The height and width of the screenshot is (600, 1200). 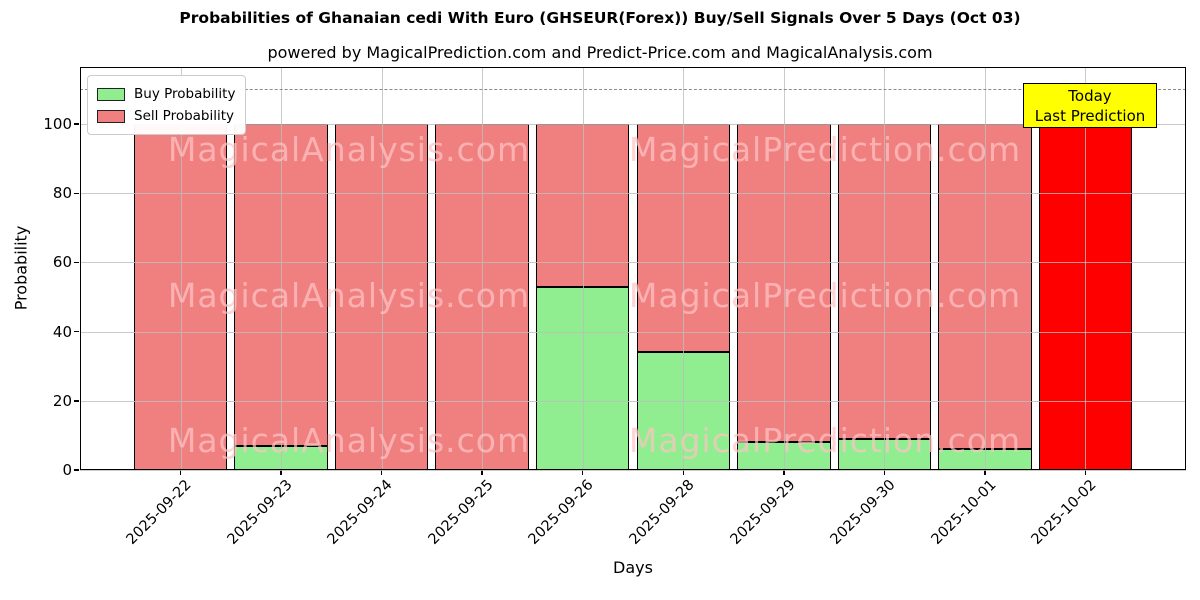 I want to click on x-tick-label: 2025-09-26, so click(x=562, y=512).